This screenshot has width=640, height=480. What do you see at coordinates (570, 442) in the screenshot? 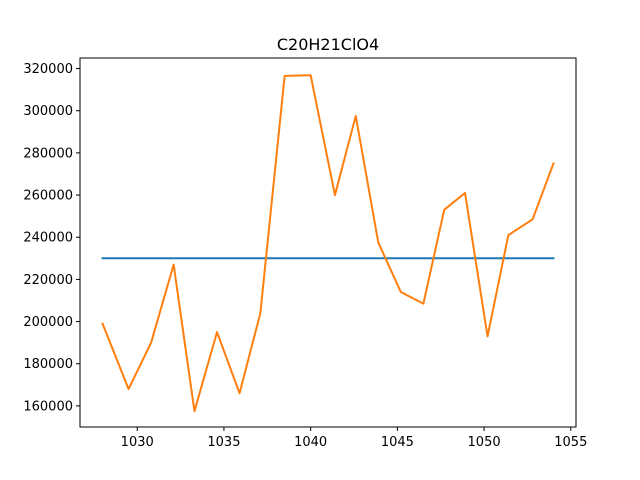
I see `x-tick-label: 1055` at bounding box center [570, 442].